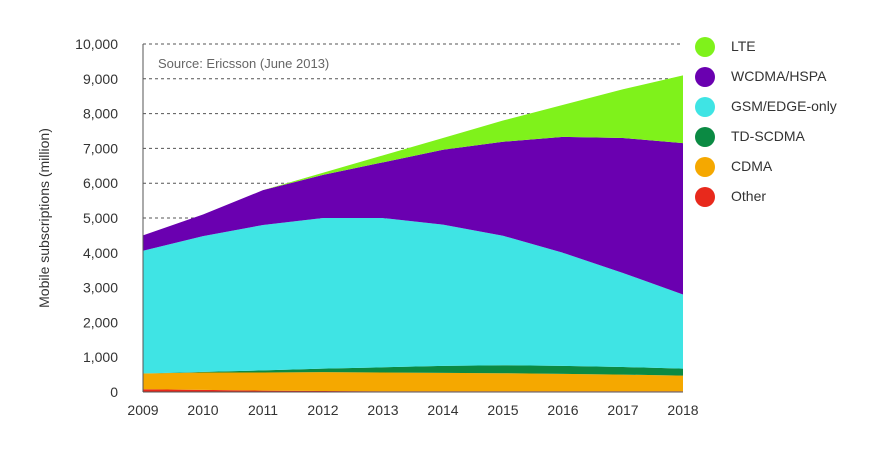  What do you see at coordinates (202, 410) in the screenshot?
I see `x-tick-label: 2010` at bounding box center [202, 410].